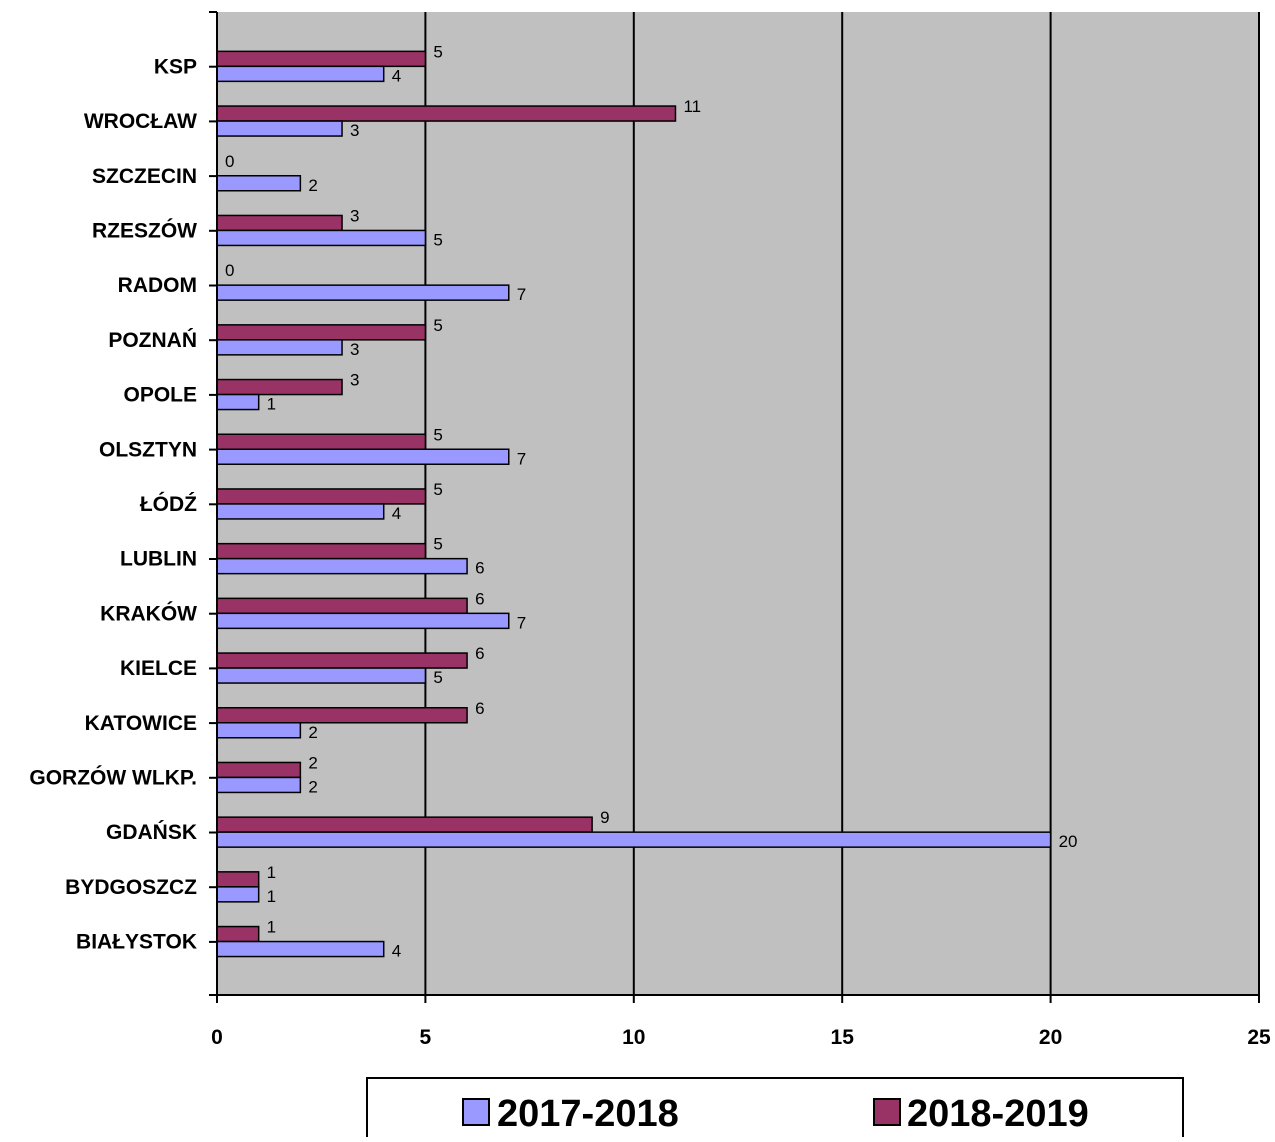  I want to click on category-label: KSP, so click(175, 66).